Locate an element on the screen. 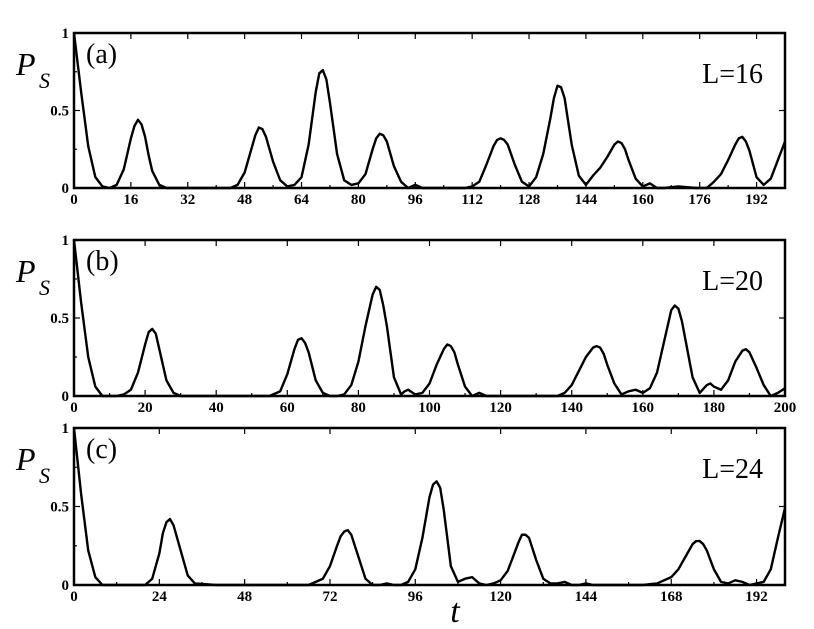 This screenshot has height=629, width=814. panel-label: (c) is located at coordinates (101, 449).